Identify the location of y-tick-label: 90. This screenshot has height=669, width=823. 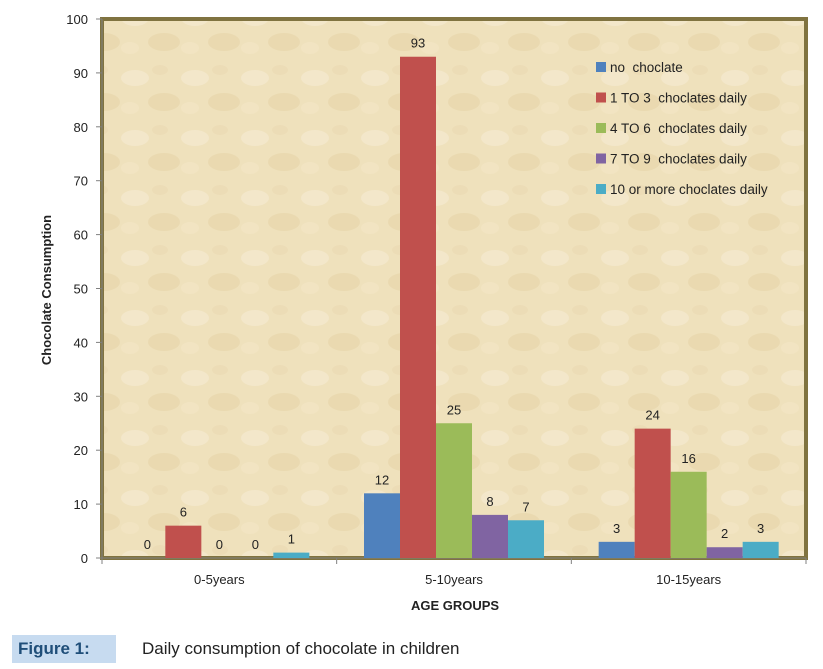
(81, 73).